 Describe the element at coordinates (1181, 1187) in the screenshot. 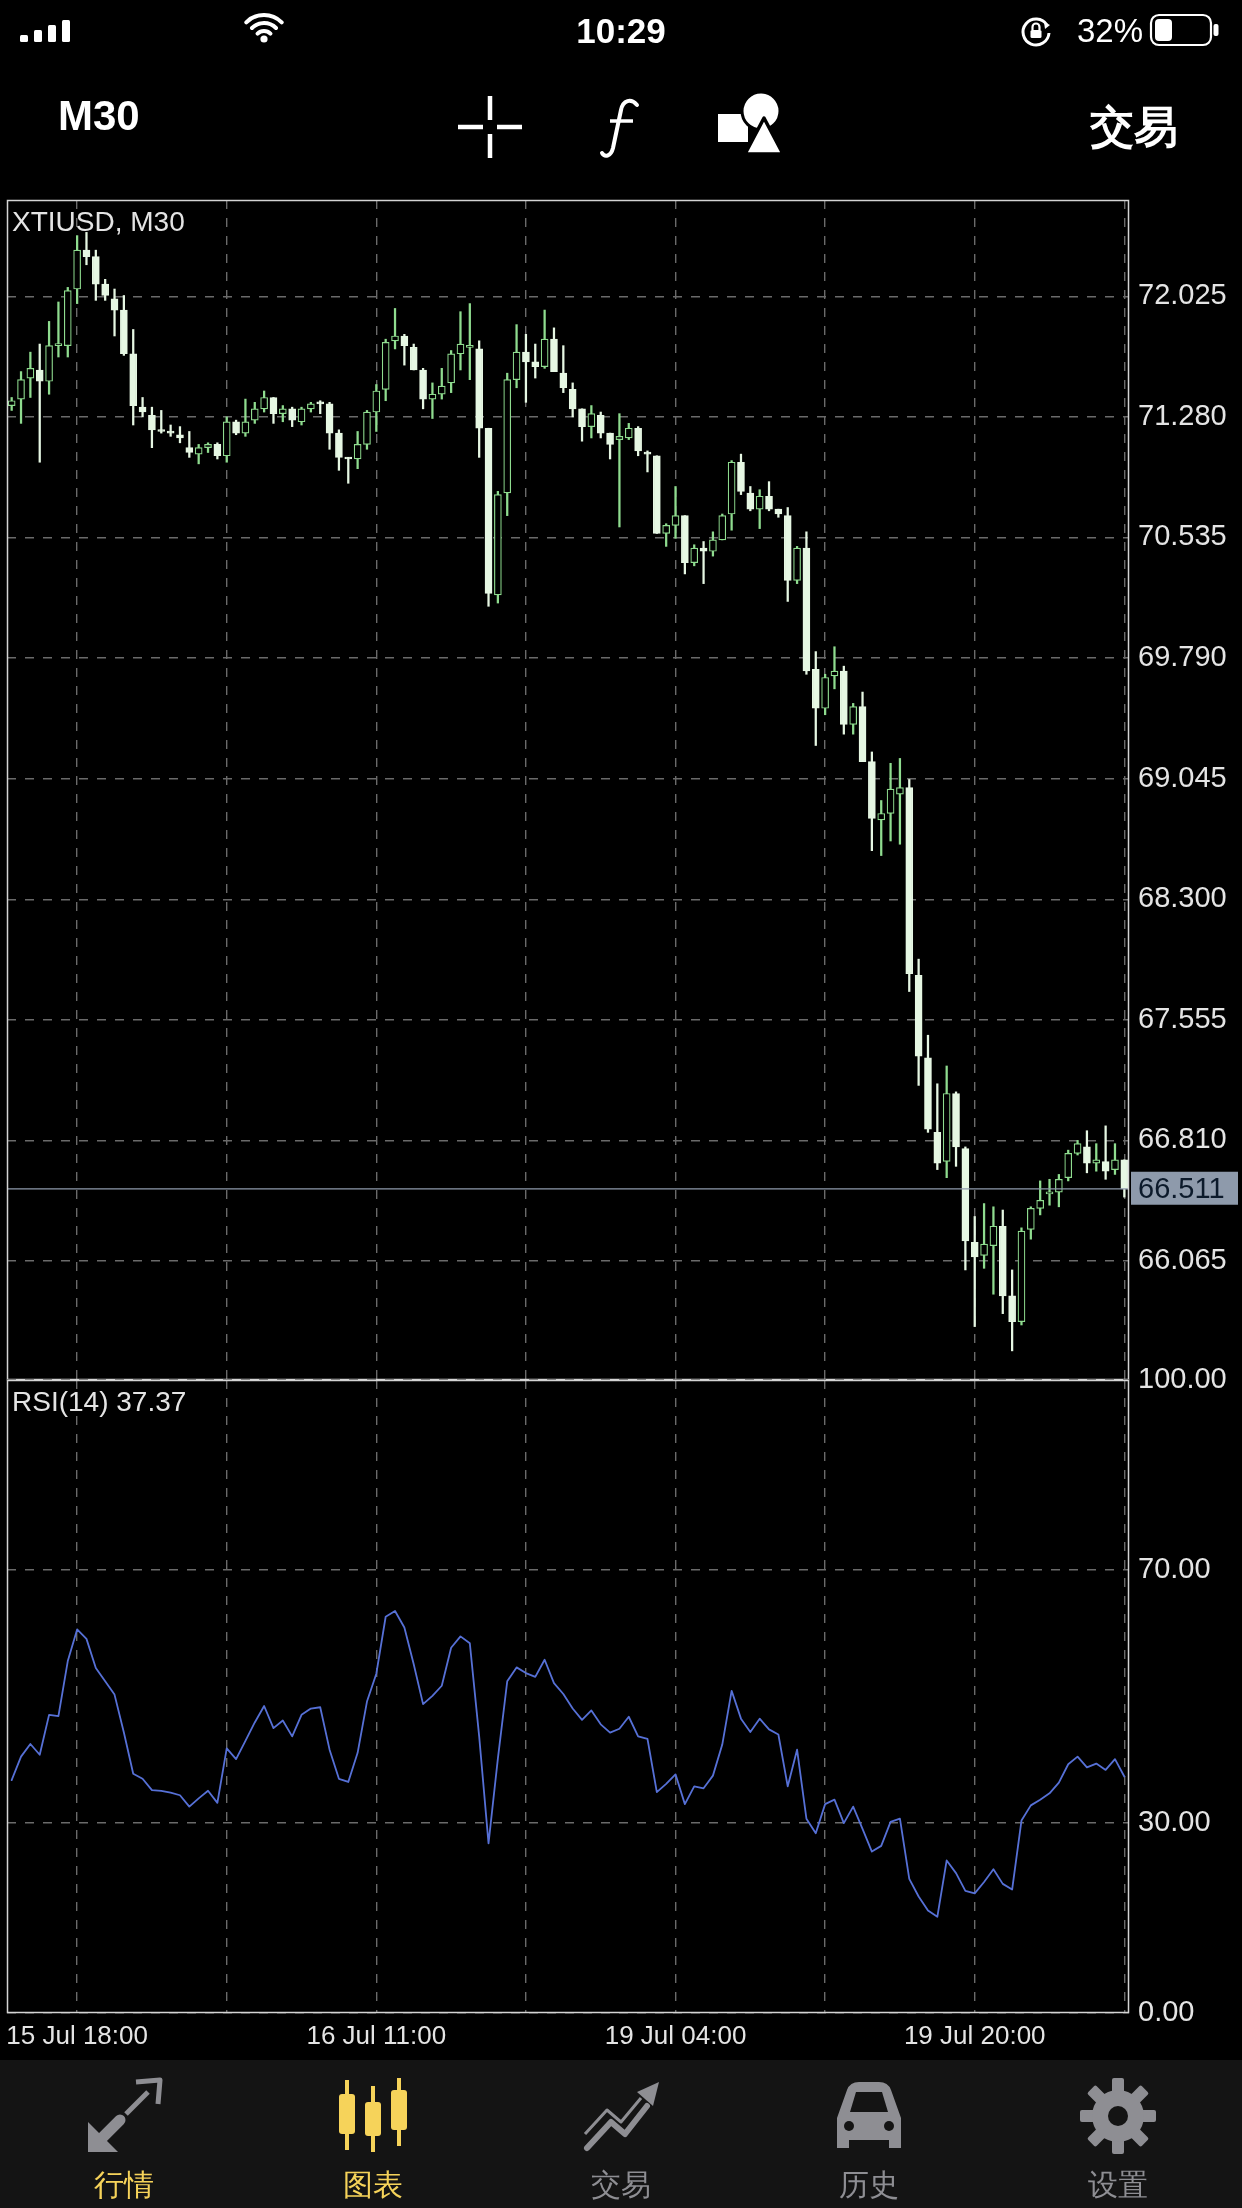

I see `ref-line-label: 66.511` at that location.